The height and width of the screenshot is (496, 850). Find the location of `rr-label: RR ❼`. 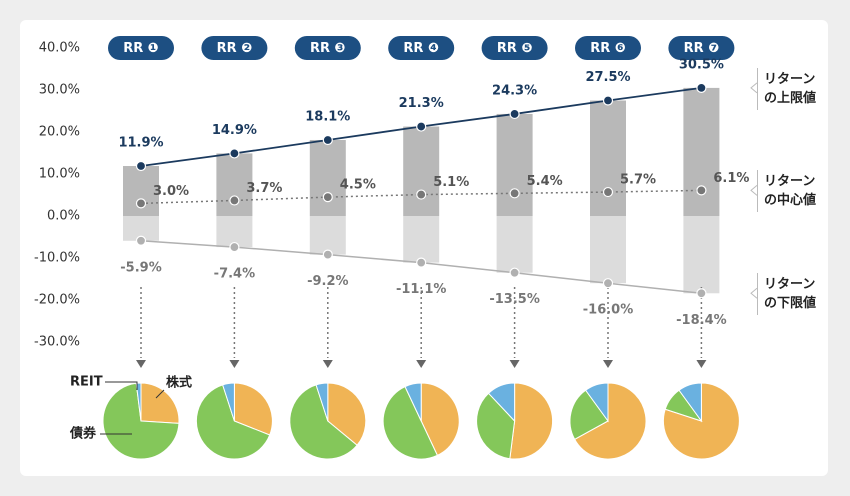

rr-label: RR ❼ is located at coordinates (702, 48).